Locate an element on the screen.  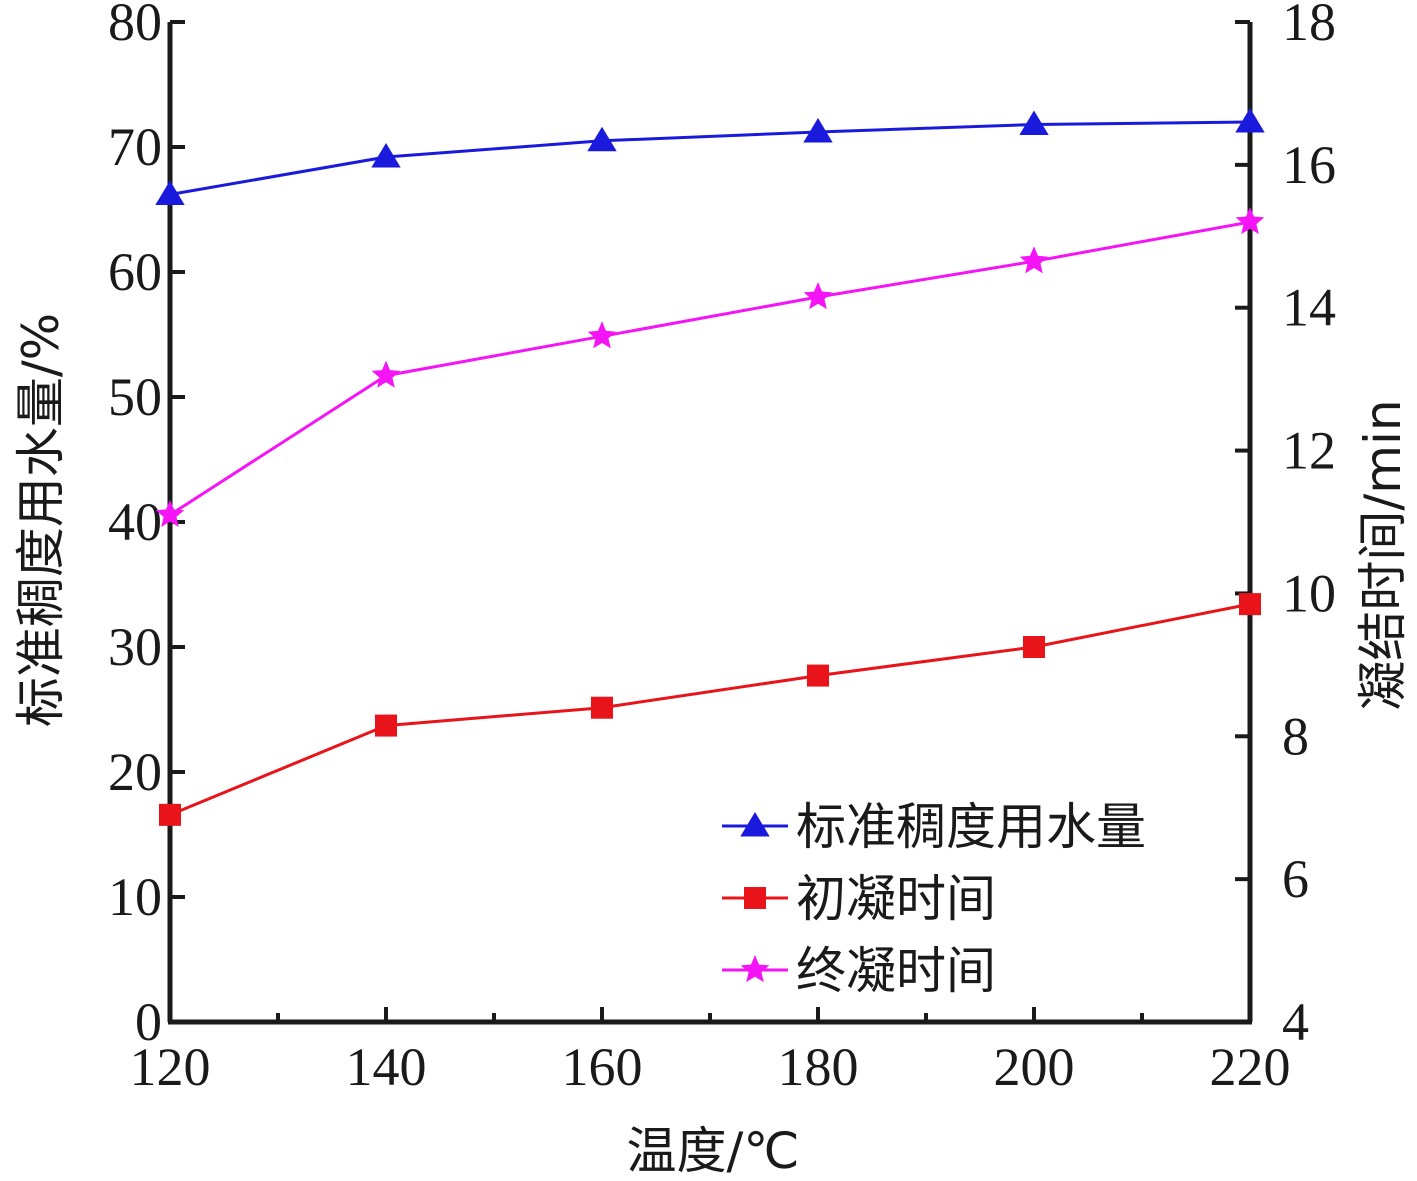
right-tick-label: 18 is located at coordinates (1309, 26).